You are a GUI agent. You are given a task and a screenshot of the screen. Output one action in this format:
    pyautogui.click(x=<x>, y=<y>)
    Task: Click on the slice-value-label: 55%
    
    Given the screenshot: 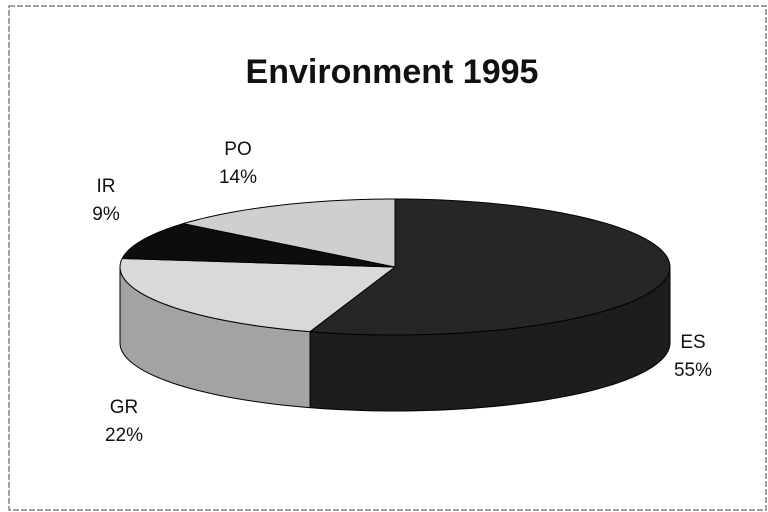 What is the action you would take?
    pyautogui.click(x=693, y=370)
    